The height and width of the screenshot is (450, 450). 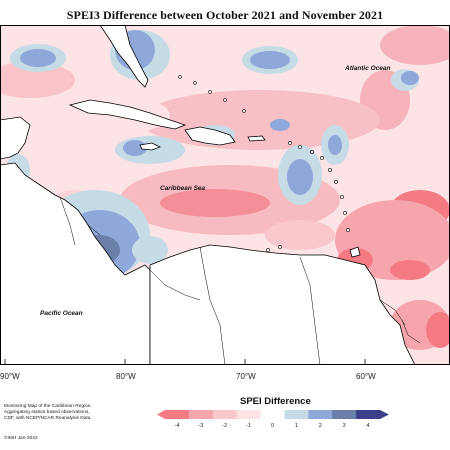 What do you see at coordinates (355, 252) in the screenshot?
I see `land-trinidad` at bounding box center [355, 252].